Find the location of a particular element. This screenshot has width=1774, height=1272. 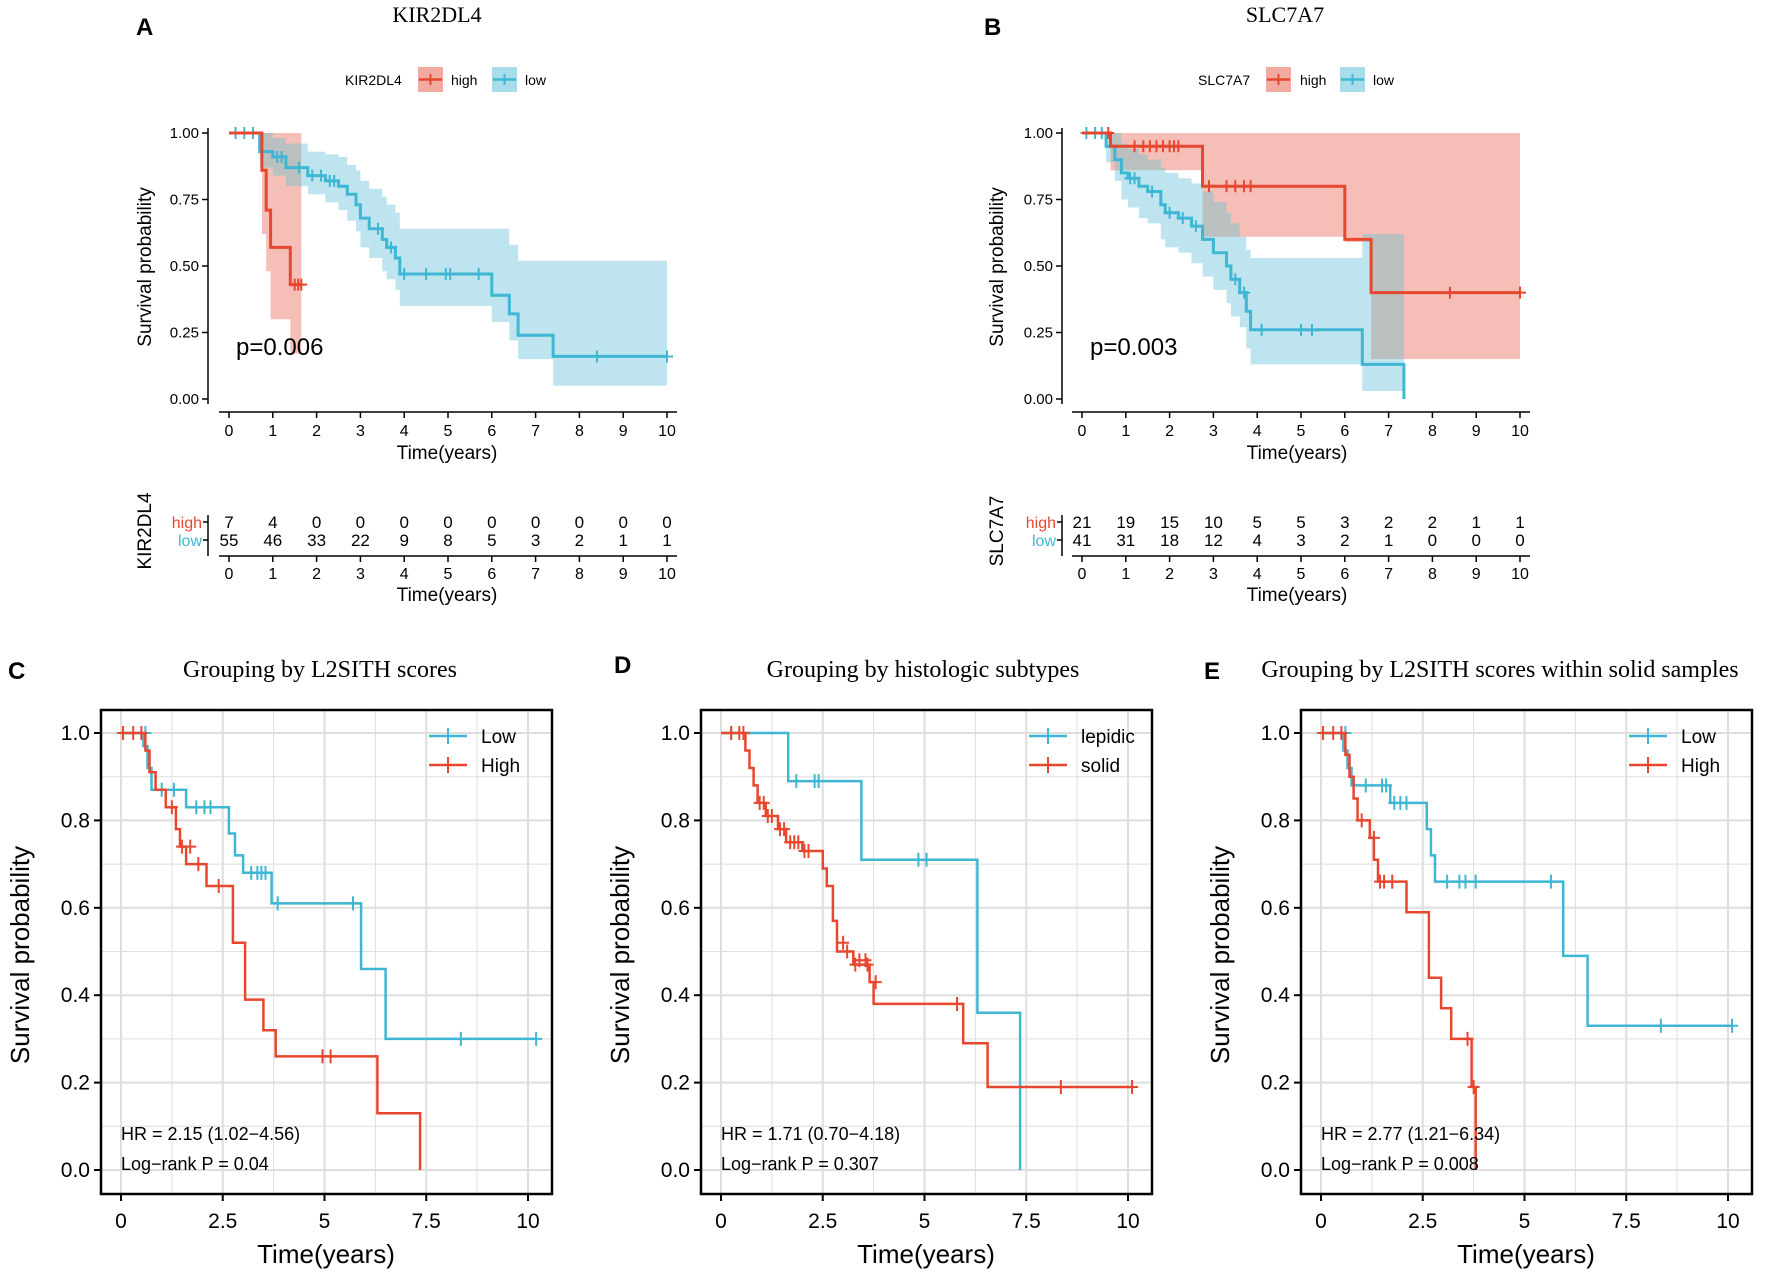

panel-b-risk-count: 18 is located at coordinates (1169, 540).